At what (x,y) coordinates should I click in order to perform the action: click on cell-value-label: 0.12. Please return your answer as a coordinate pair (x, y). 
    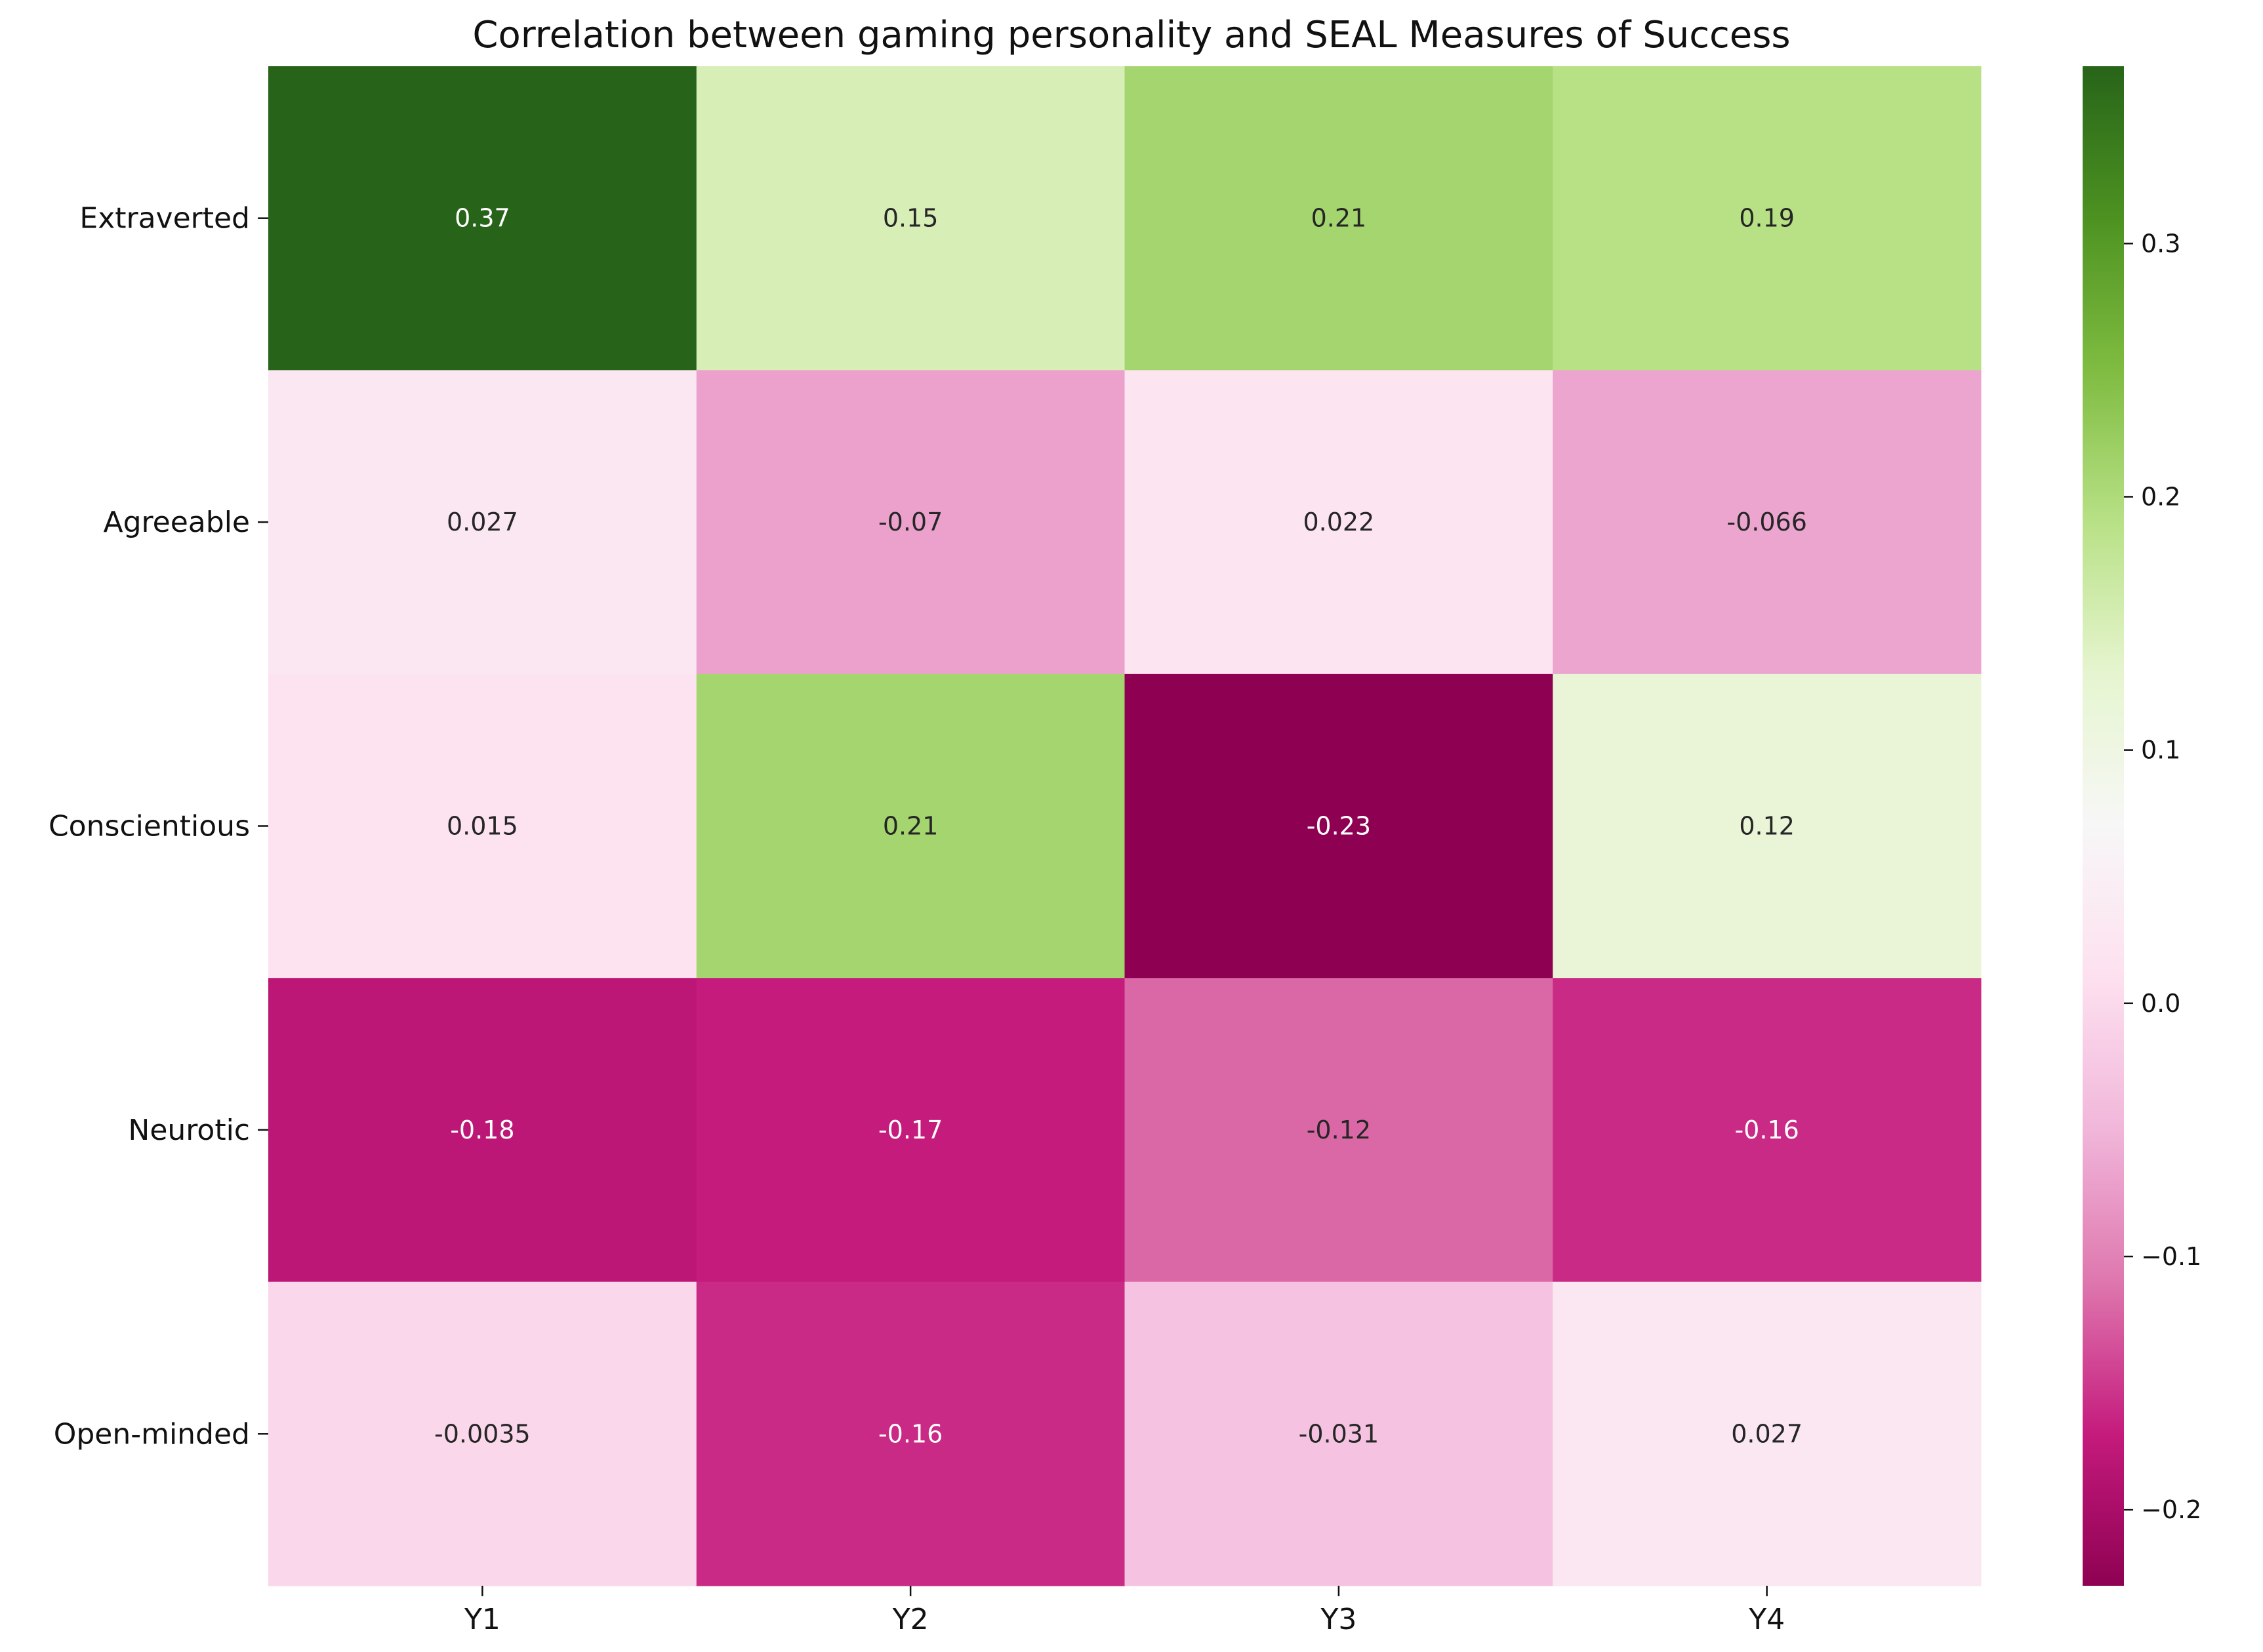
    Looking at the image, I should click on (1767, 827).